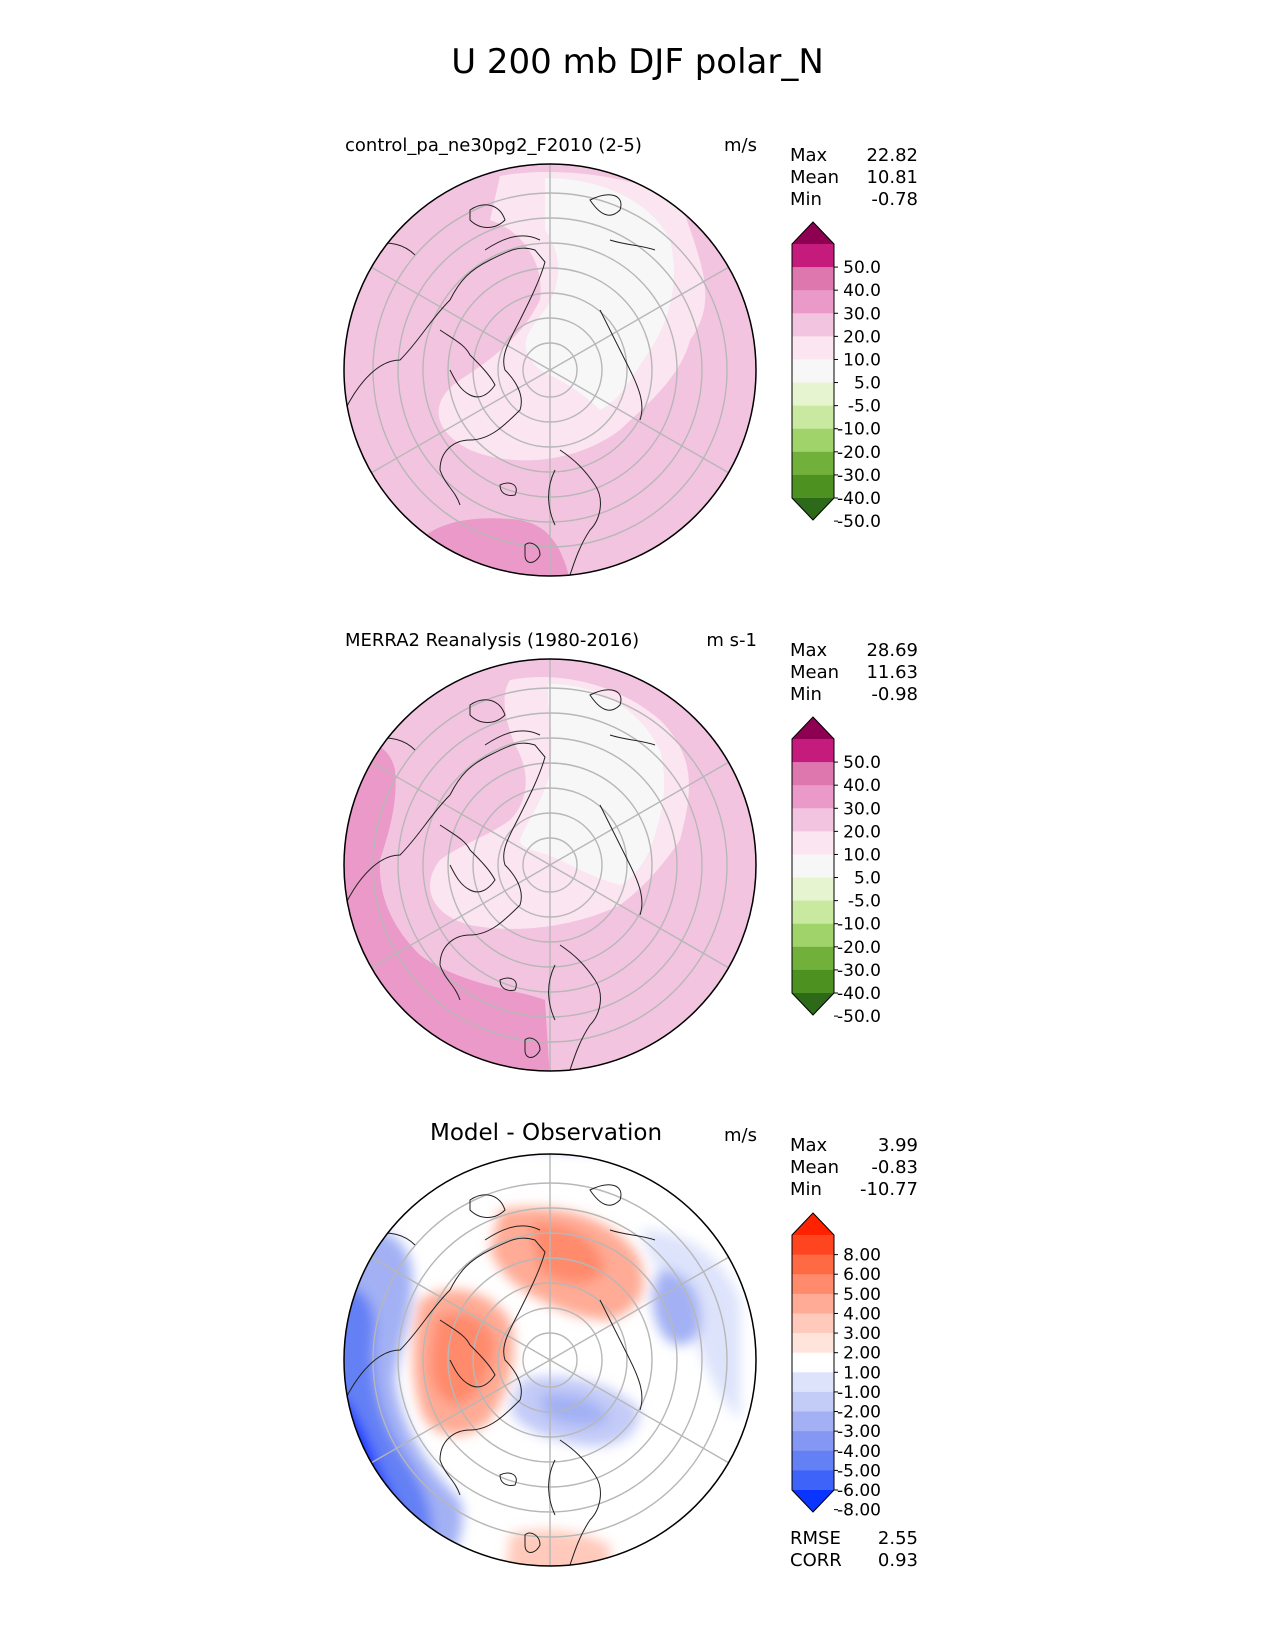  I want to click on figure-title: U 200 mb DJF polar_N, so click(637, 62).